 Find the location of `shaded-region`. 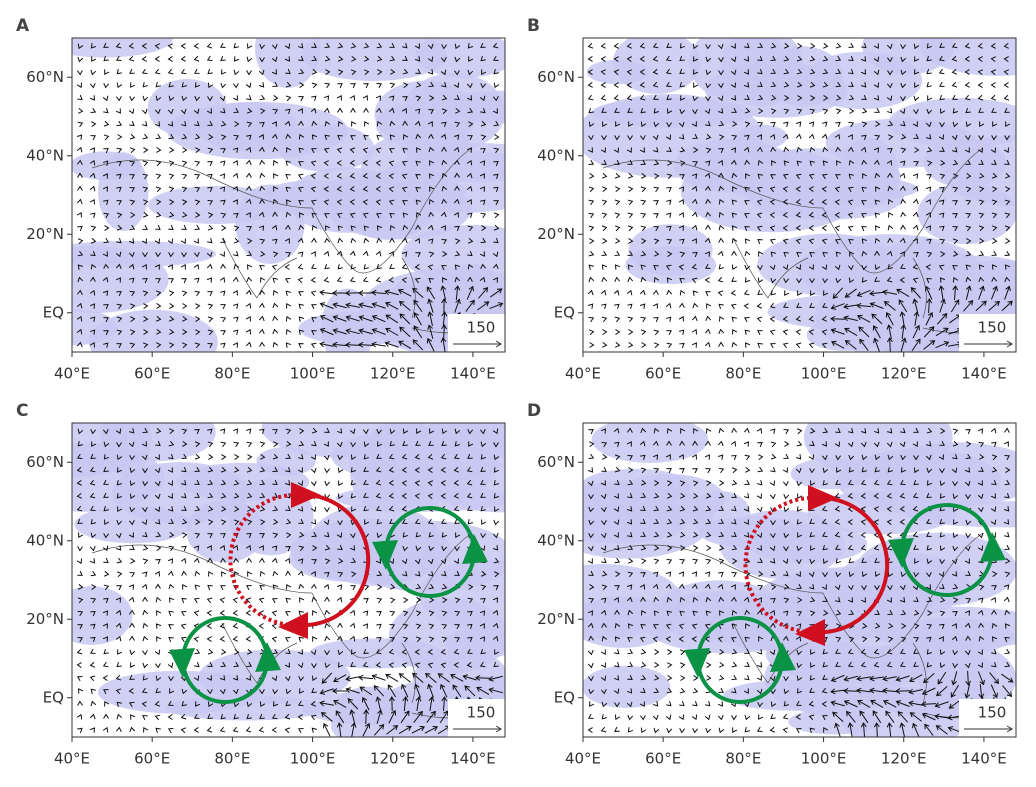

shaded-region is located at coordinates (123, 48).